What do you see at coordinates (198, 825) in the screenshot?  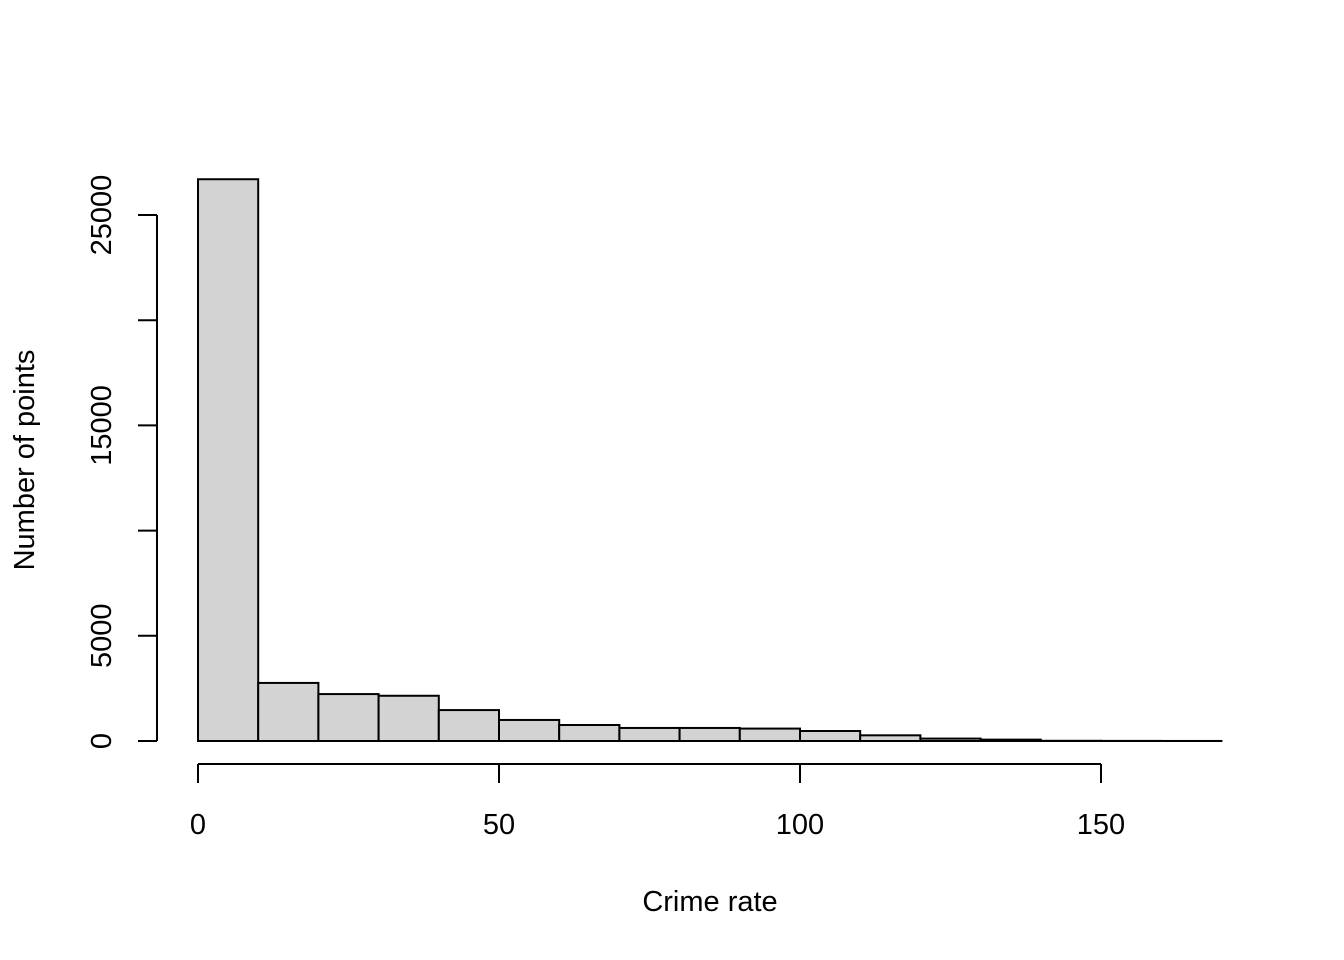 I see `x-tick-label: 0` at bounding box center [198, 825].